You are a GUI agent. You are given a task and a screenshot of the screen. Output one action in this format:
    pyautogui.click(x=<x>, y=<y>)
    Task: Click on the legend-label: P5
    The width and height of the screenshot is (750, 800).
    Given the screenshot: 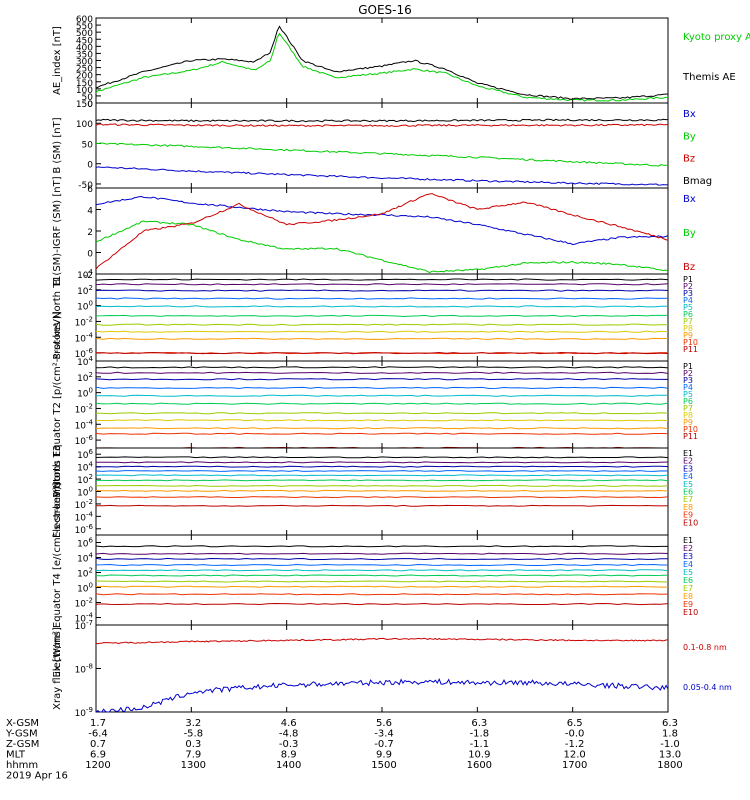 What is the action you would take?
    pyautogui.click(x=688, y=307)
    